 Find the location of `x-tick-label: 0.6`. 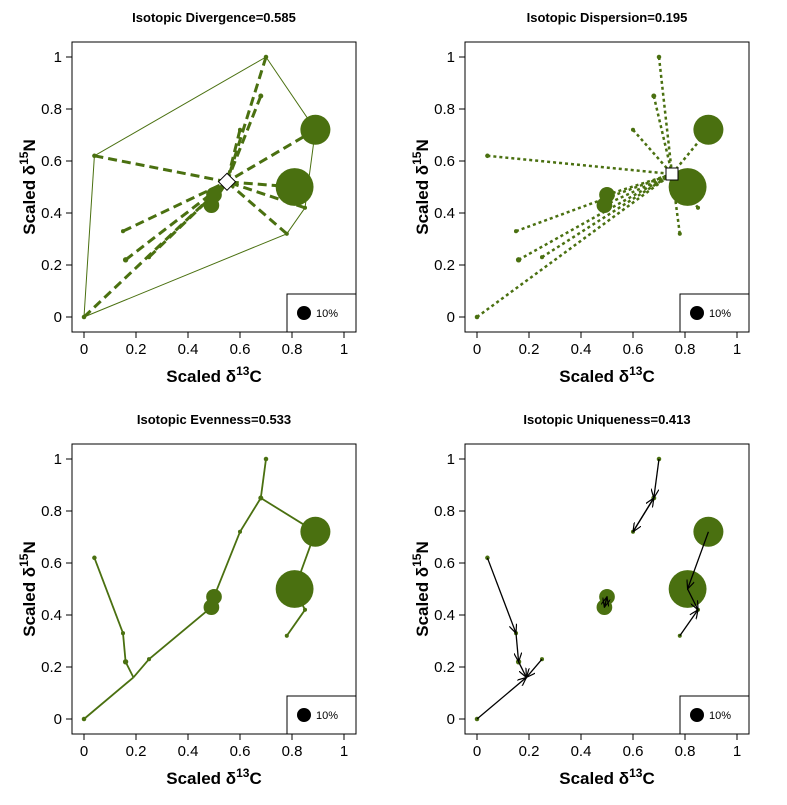

x-tick-label: 0.6 is located at coordinates (240, 751).